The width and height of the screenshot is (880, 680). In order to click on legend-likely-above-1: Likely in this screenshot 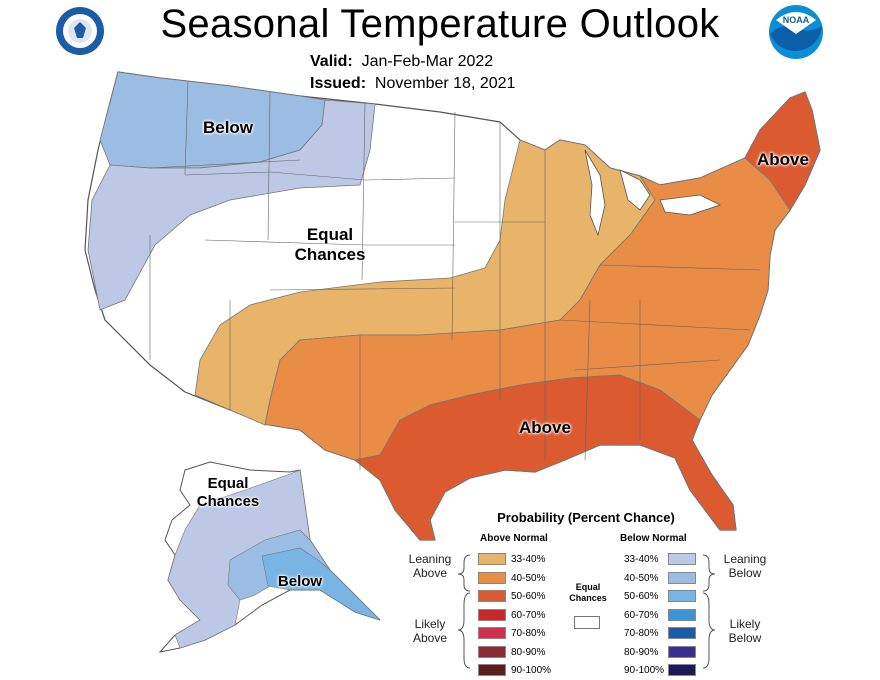, I will do `click(430, 624)`.